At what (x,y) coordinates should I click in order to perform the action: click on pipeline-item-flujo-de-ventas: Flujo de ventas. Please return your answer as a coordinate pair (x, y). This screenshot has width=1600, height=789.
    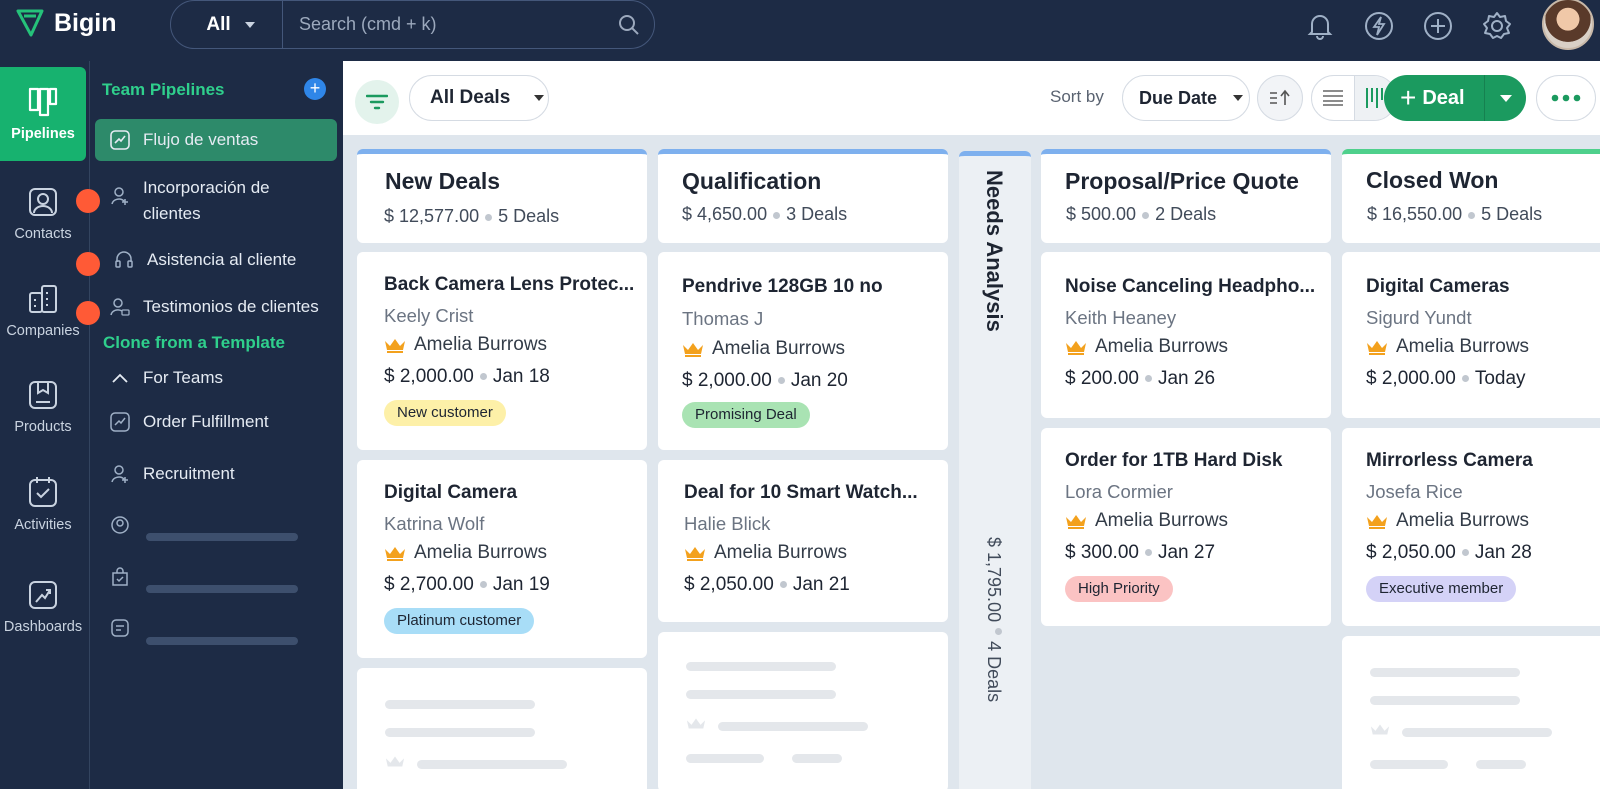
    Looking at the image, I should click on (216, 140).